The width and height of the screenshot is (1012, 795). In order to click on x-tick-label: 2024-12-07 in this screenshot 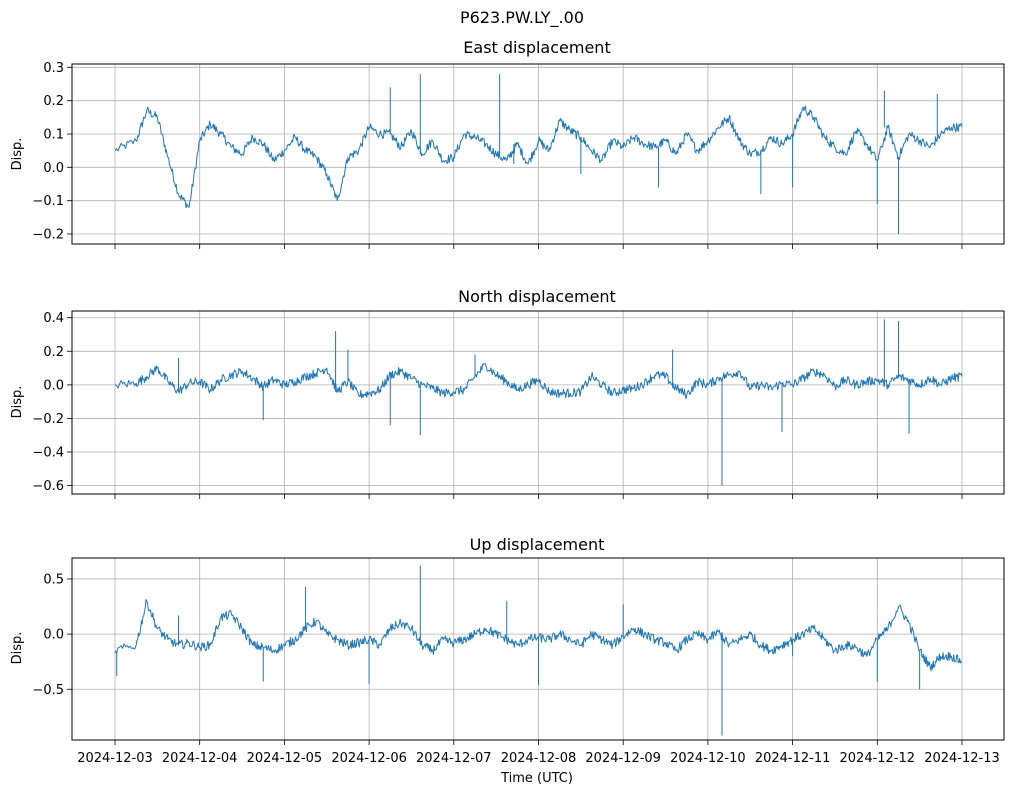, I will do `click(454, 758)`.